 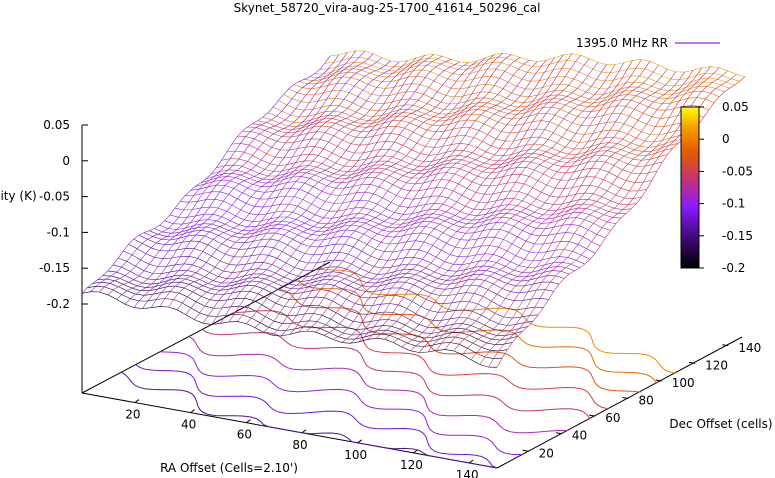 I want to click on x-tick-label: 120, so click(x=411, y=465).